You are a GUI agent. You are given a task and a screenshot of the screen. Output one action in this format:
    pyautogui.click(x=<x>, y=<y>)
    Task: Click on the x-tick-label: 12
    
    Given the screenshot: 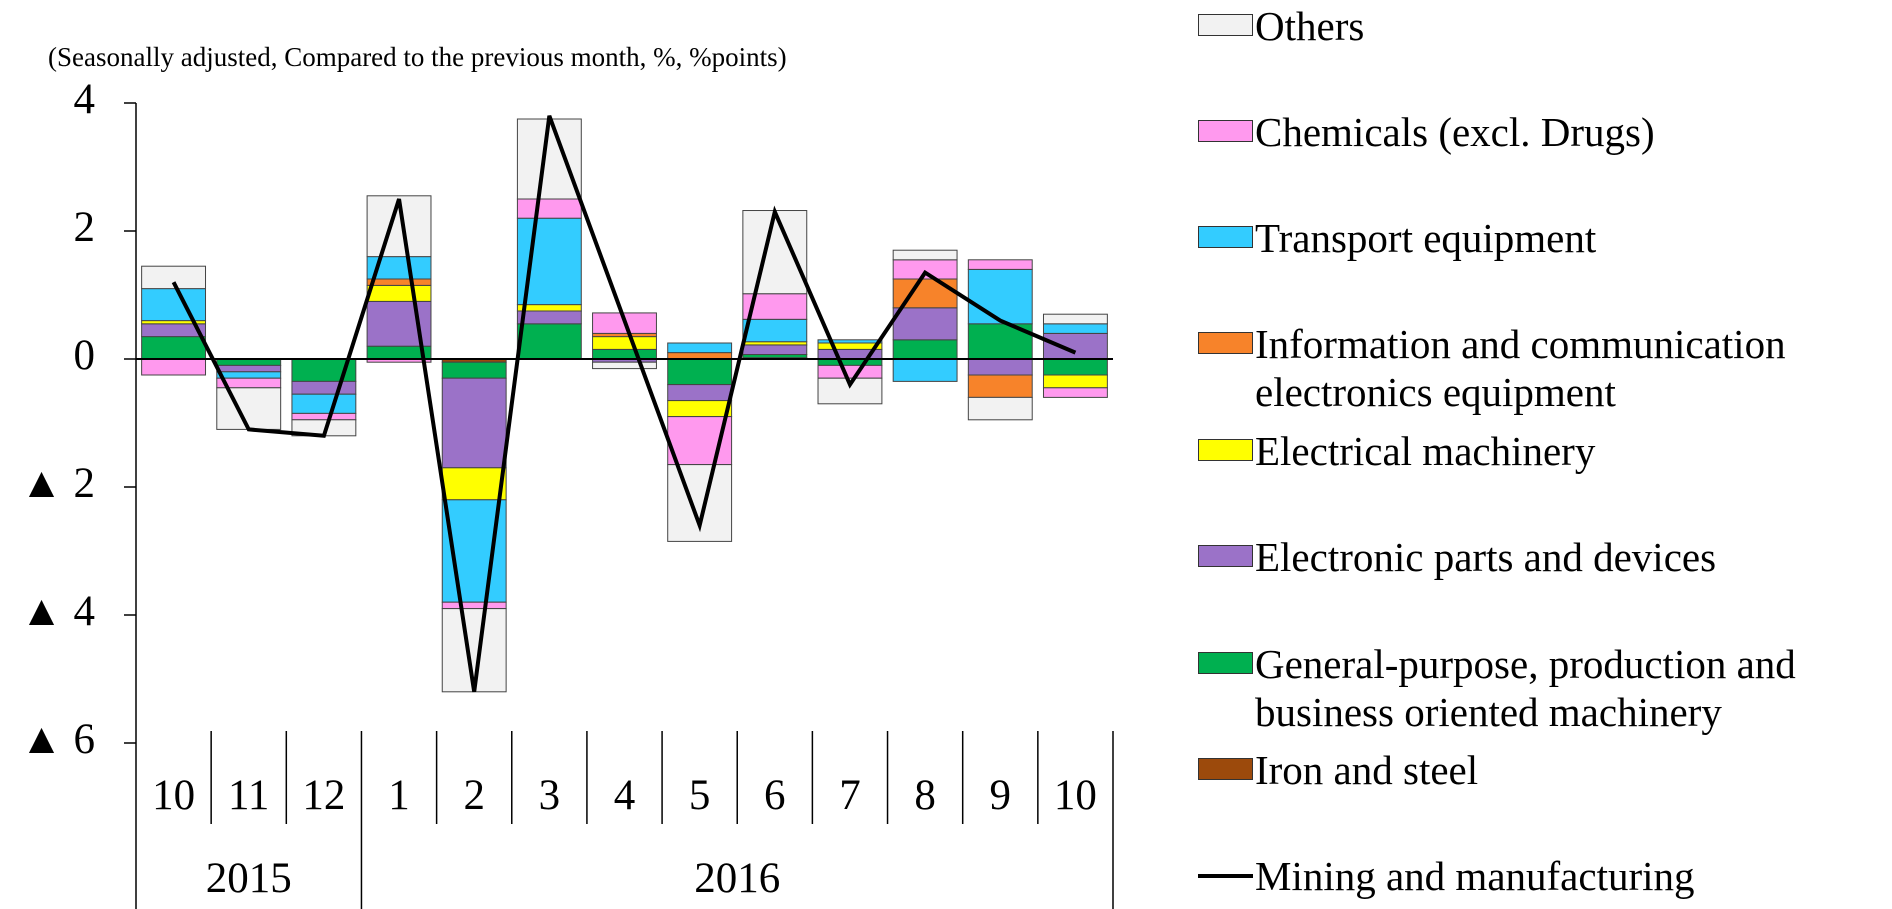 What is the action you would take?
    pyautogui.click(x=323, y=795)
    